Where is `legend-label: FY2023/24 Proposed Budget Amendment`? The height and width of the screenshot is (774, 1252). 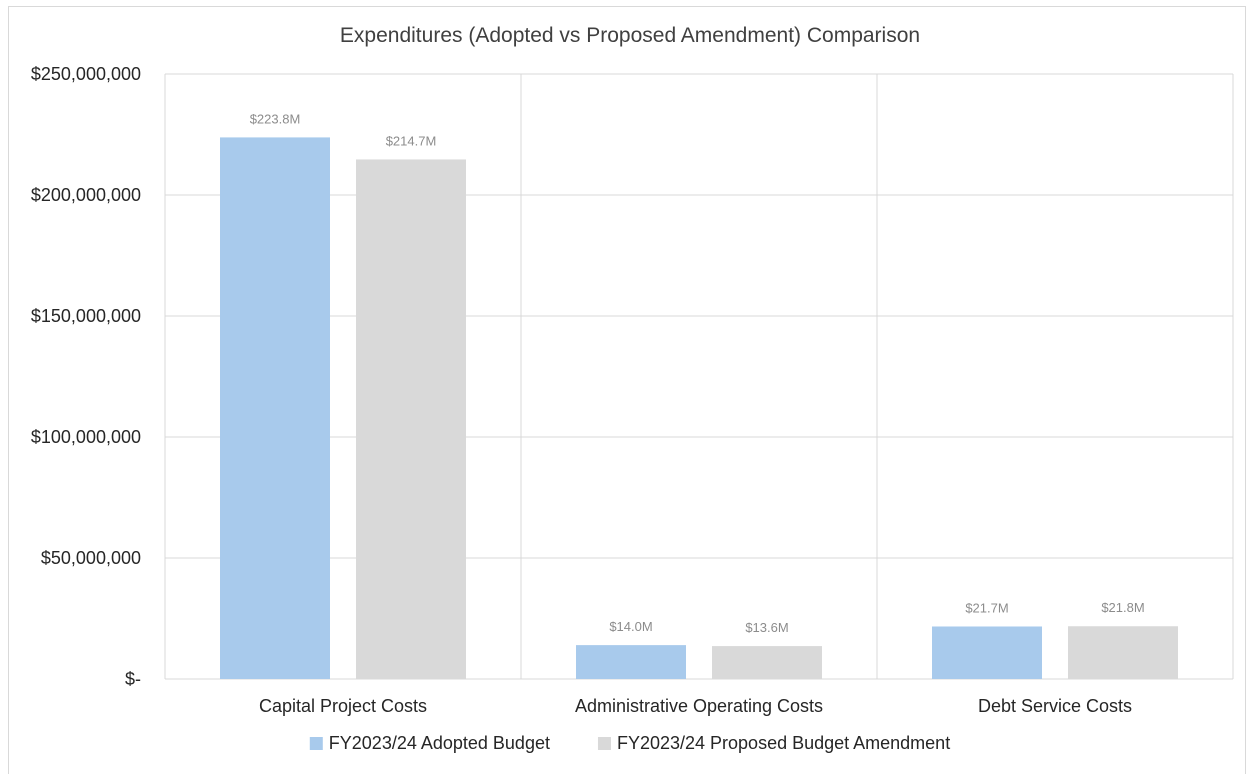 legend-label: FY2023/24 Proposed Budget Amendment is located at coordinates (783, 743).